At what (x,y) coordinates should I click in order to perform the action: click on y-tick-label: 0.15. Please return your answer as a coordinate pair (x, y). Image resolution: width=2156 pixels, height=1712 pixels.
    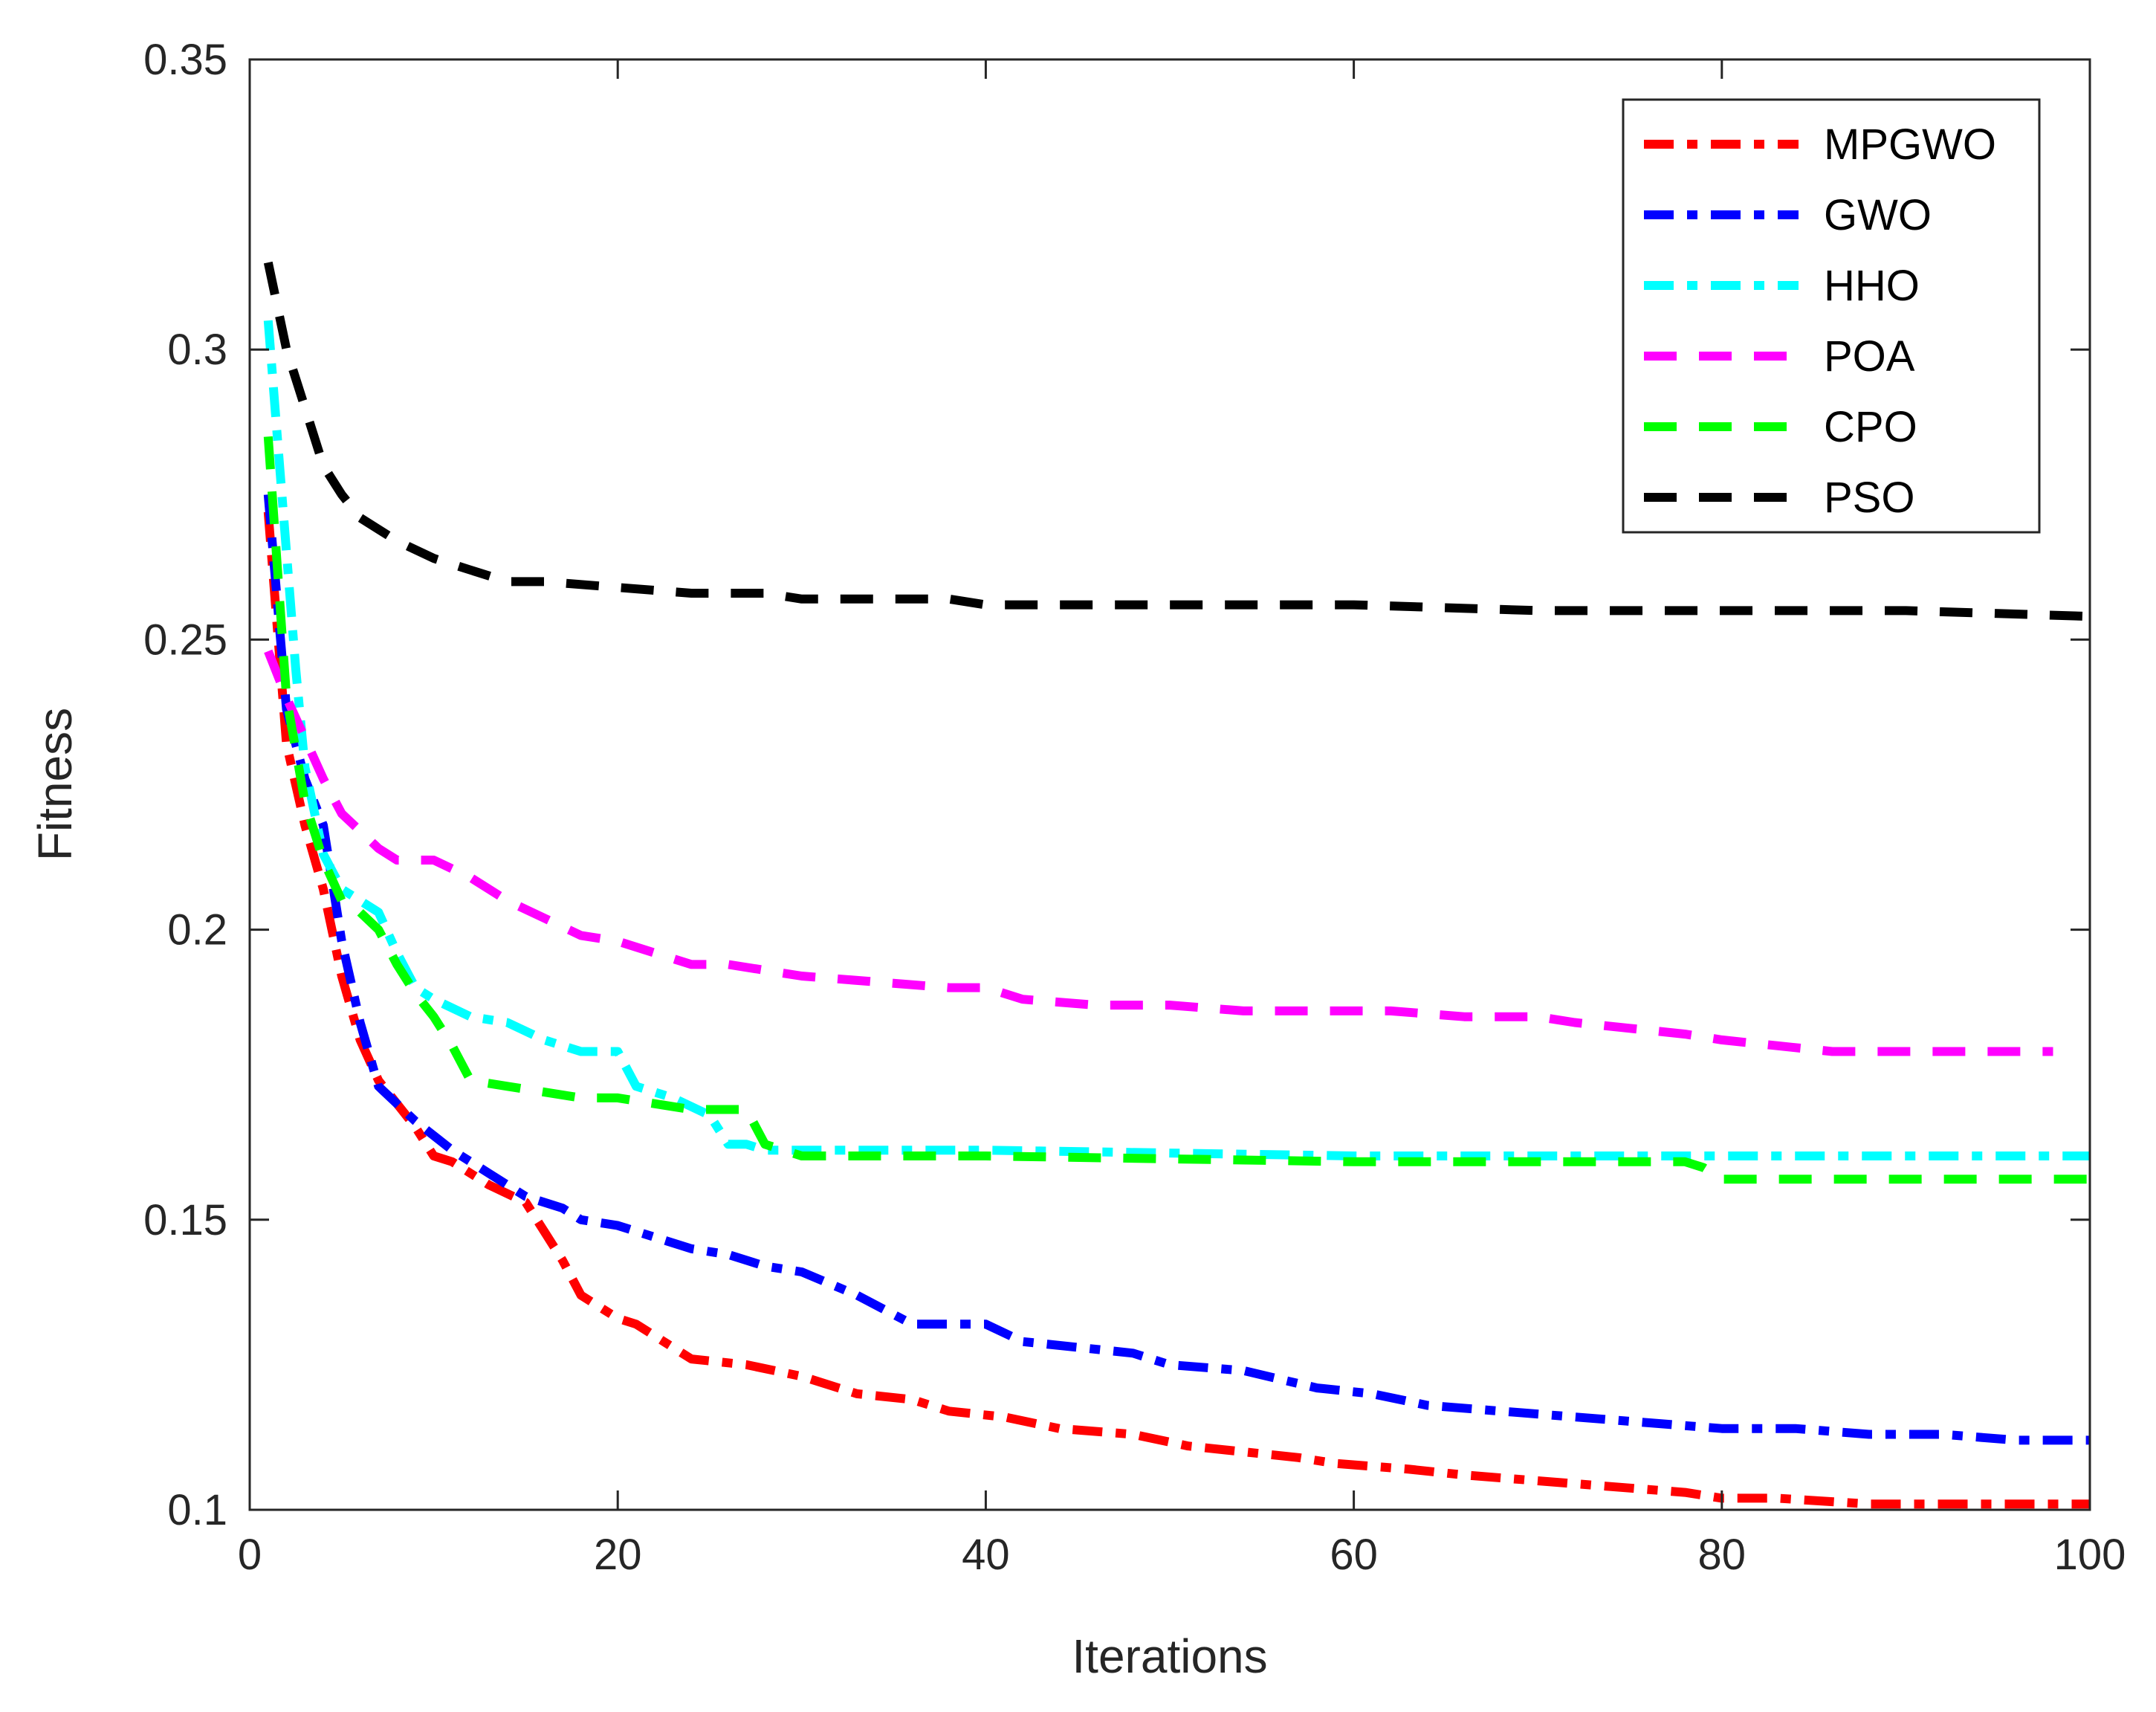
    Looking at the image, I should click on (185, 1220).